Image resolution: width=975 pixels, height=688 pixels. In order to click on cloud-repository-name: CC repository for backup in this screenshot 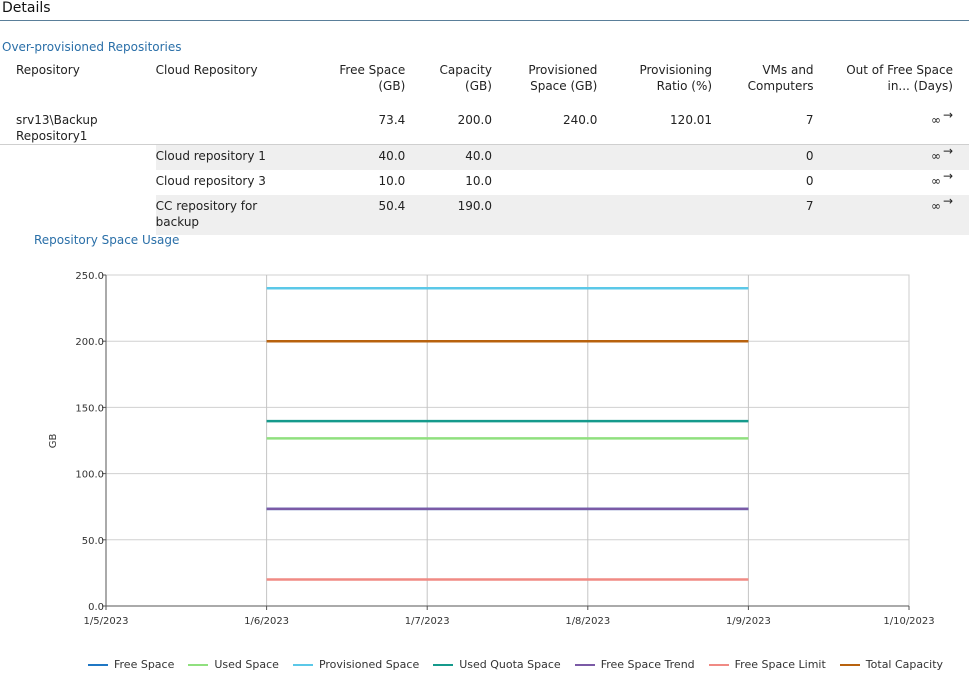, I will do `click(234, 215)`.